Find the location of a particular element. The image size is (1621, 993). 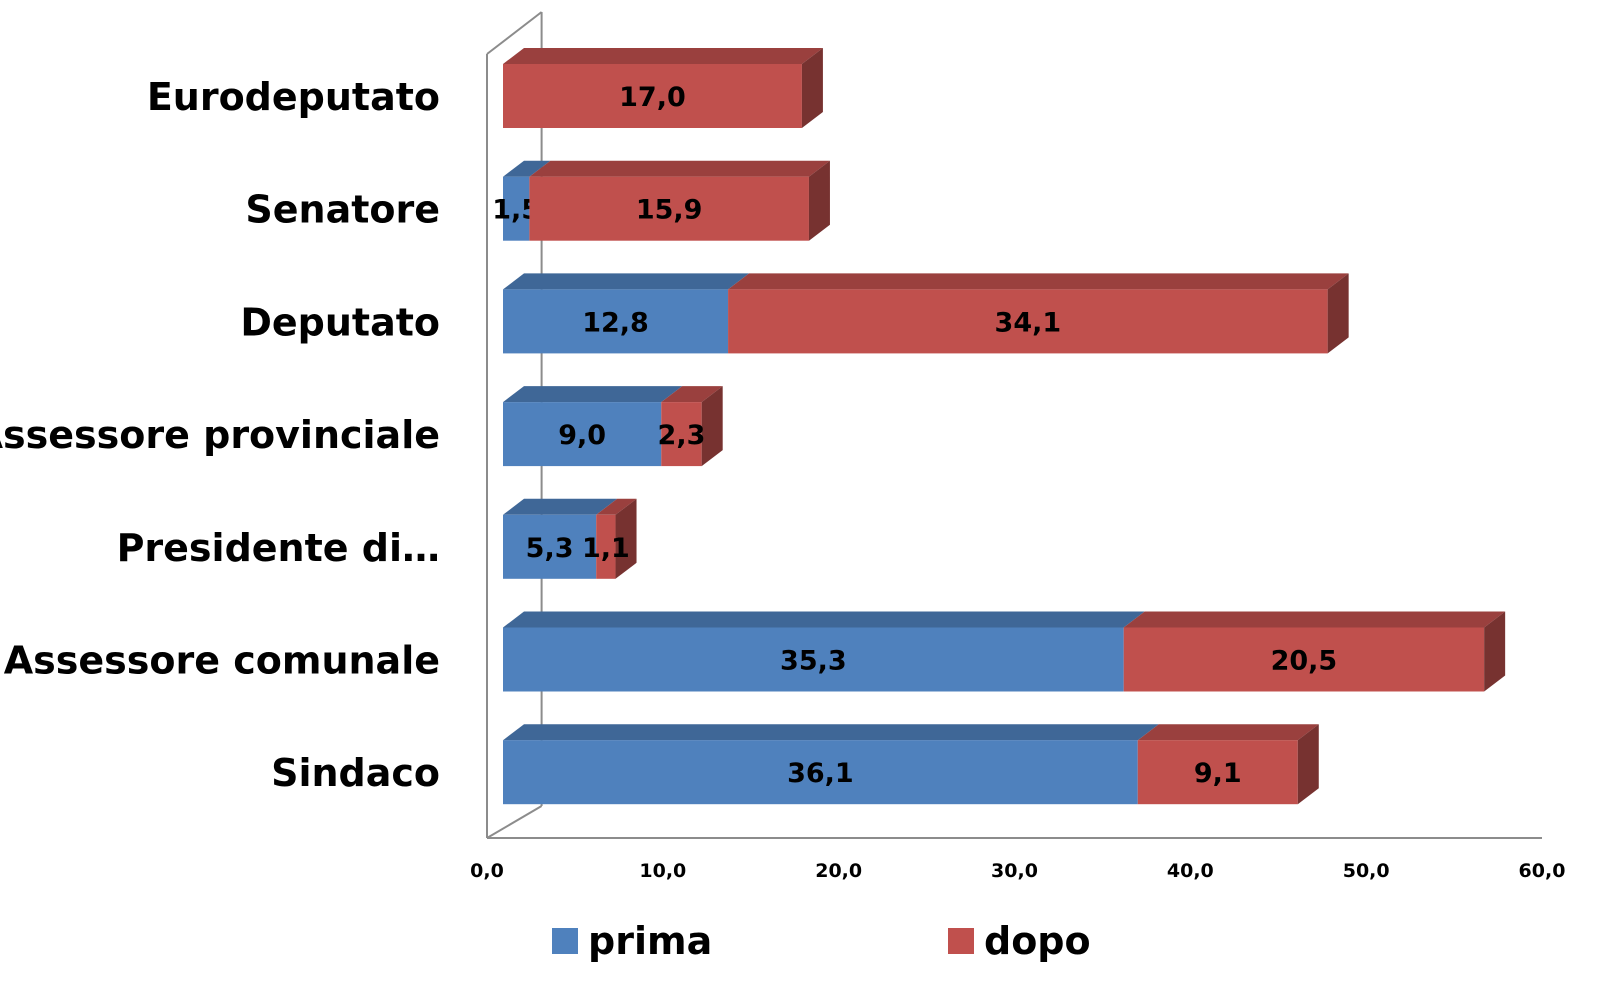

x-tick-label-2: 20,0 is located at coordinates (838, 871).